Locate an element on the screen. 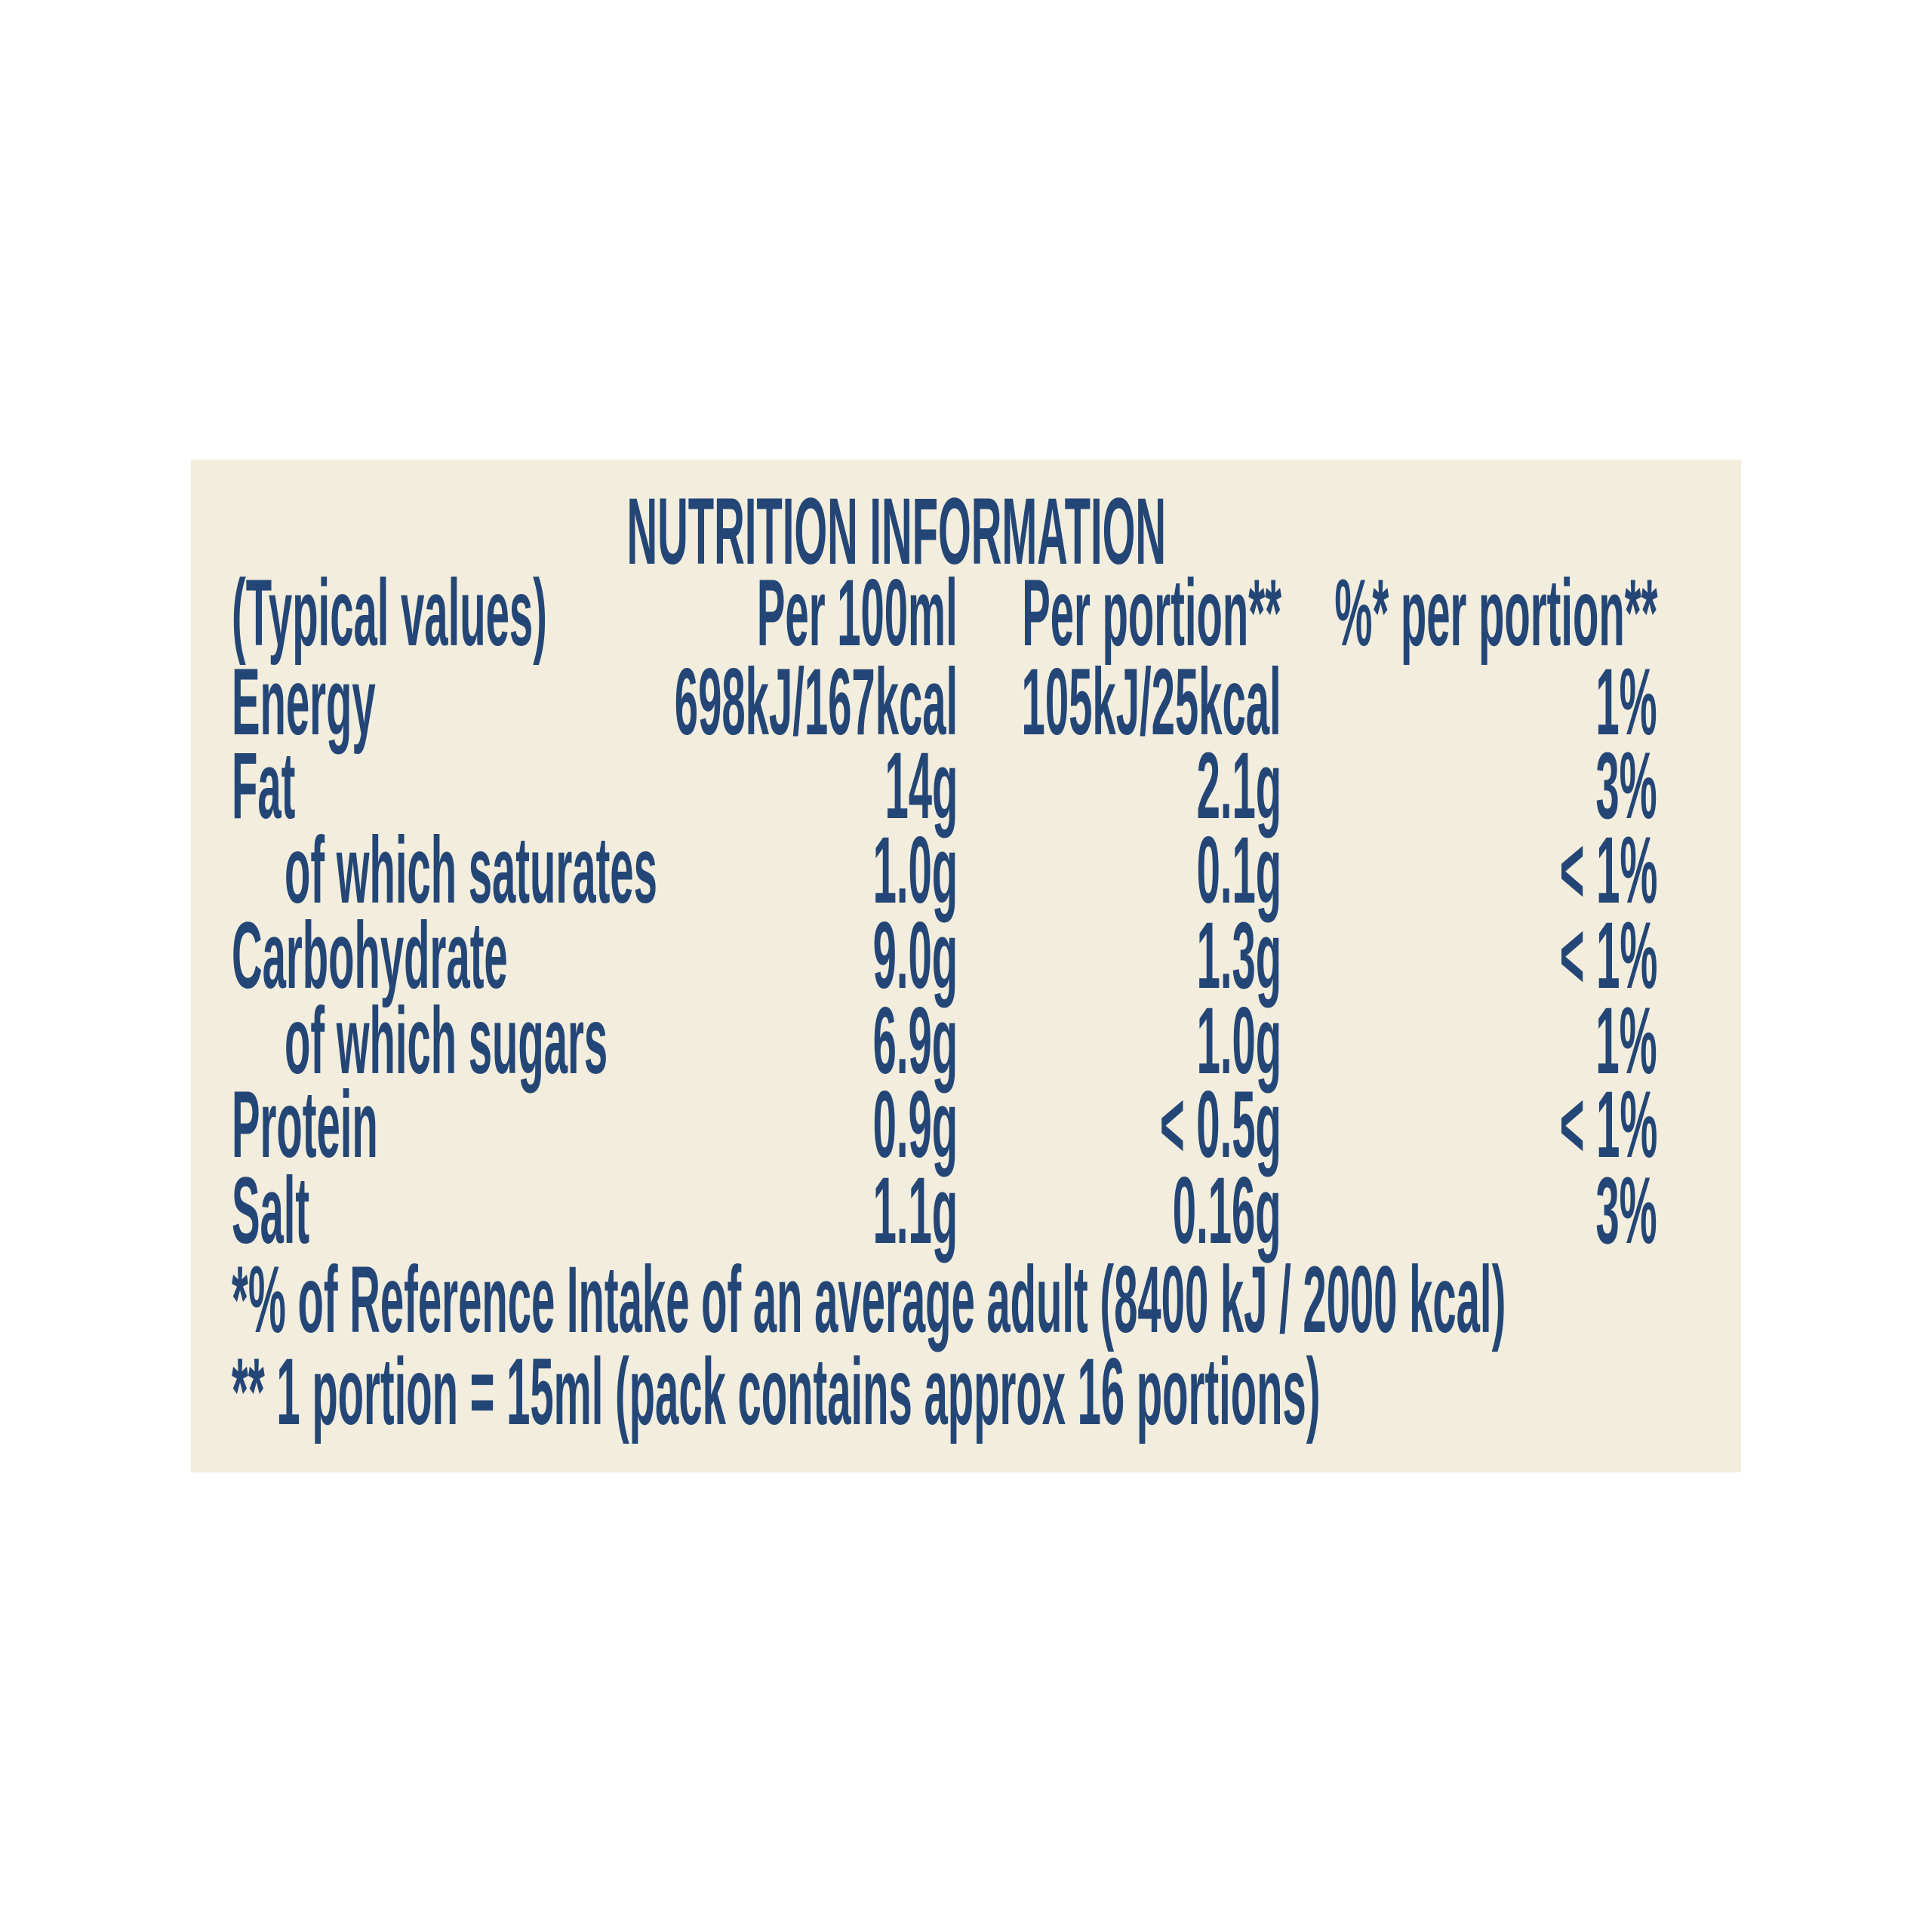 The height and width of the screenshot is (1932, 1932). row-label: Energy is located at coordinates (304, 702).